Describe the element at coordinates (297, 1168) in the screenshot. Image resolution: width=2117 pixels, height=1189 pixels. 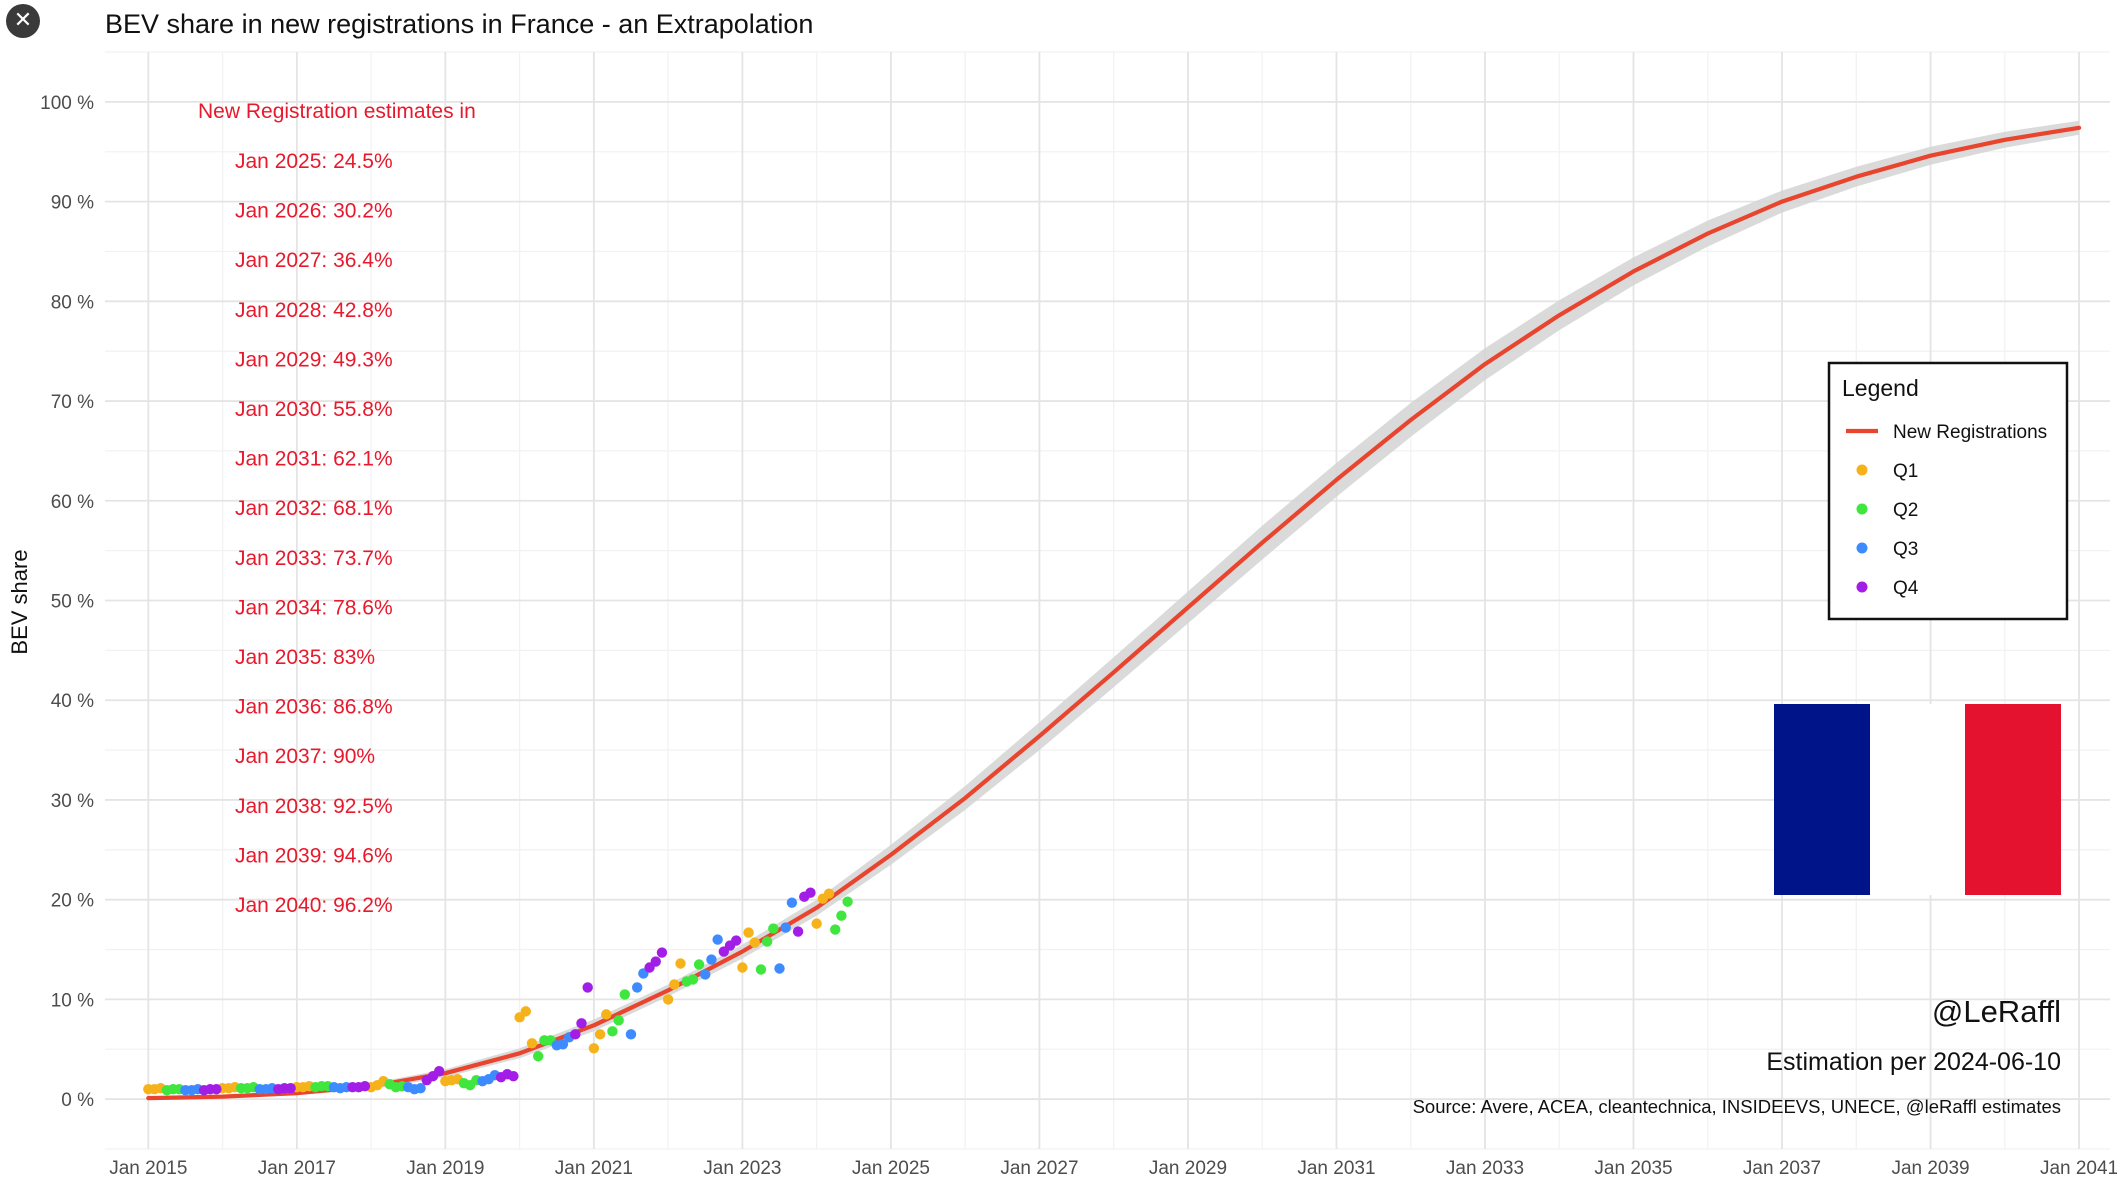
I see `x-tick-label: Jan 2017` at that location.